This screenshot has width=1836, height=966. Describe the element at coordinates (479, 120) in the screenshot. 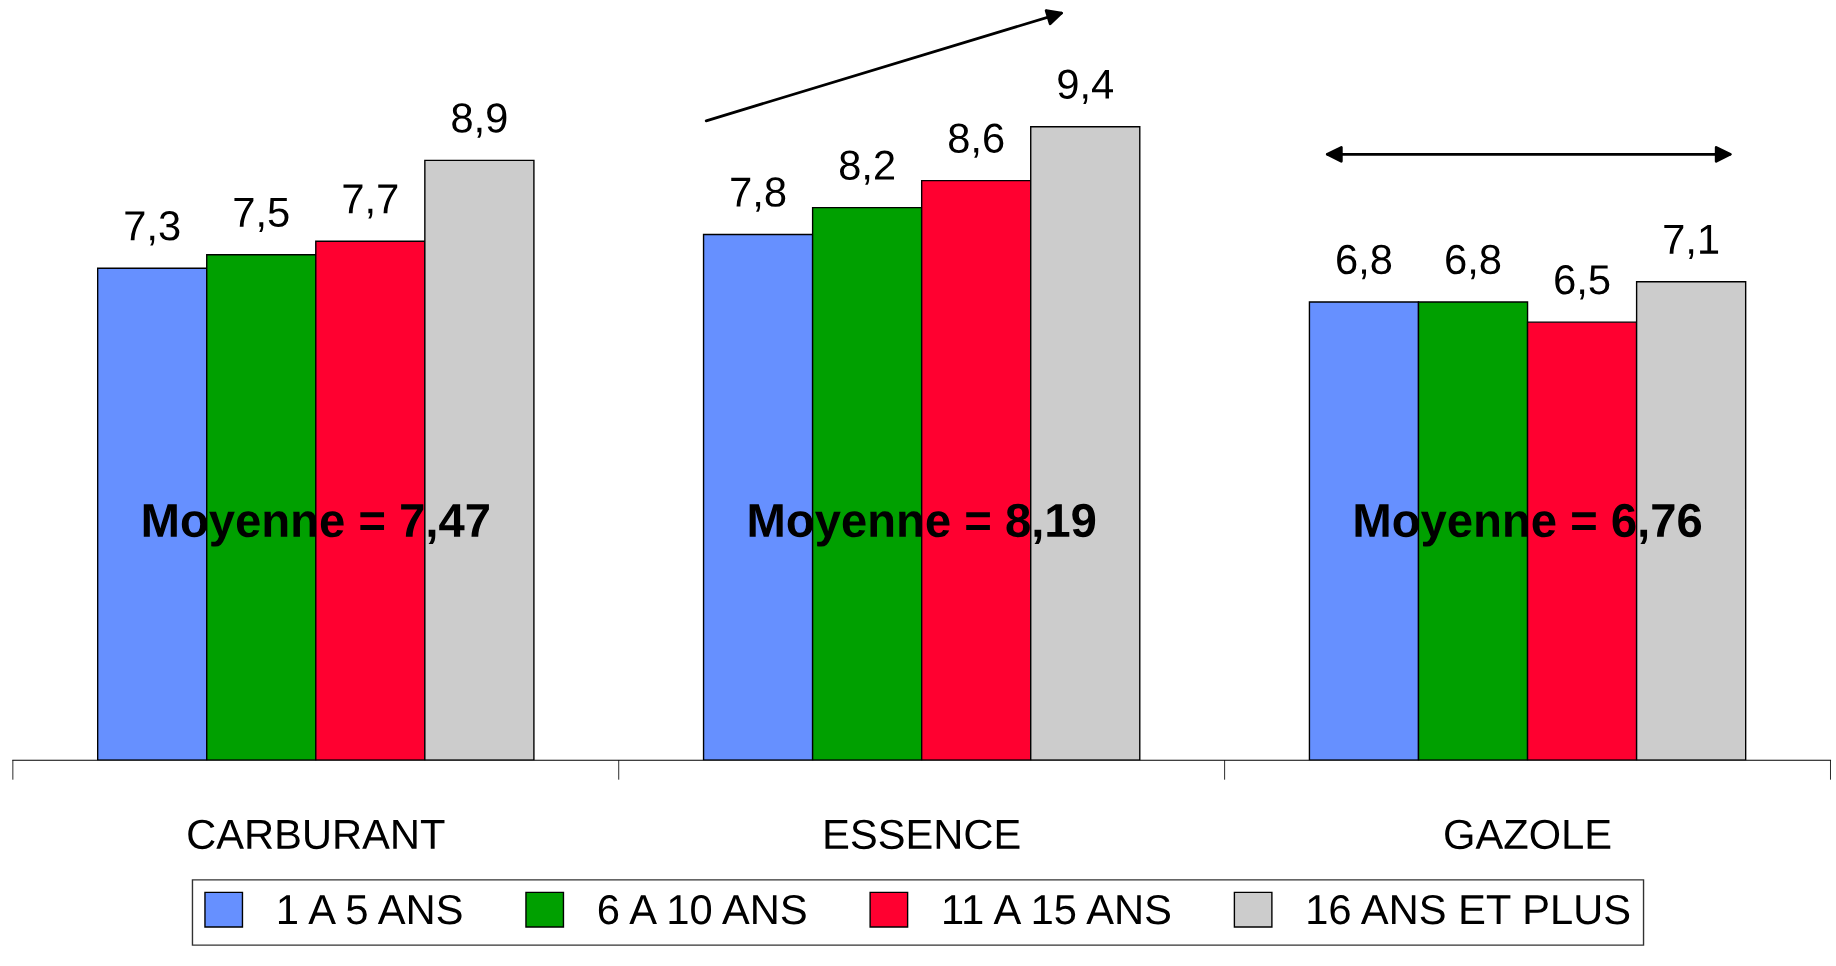

I see `data-label: 8,9` at that location.